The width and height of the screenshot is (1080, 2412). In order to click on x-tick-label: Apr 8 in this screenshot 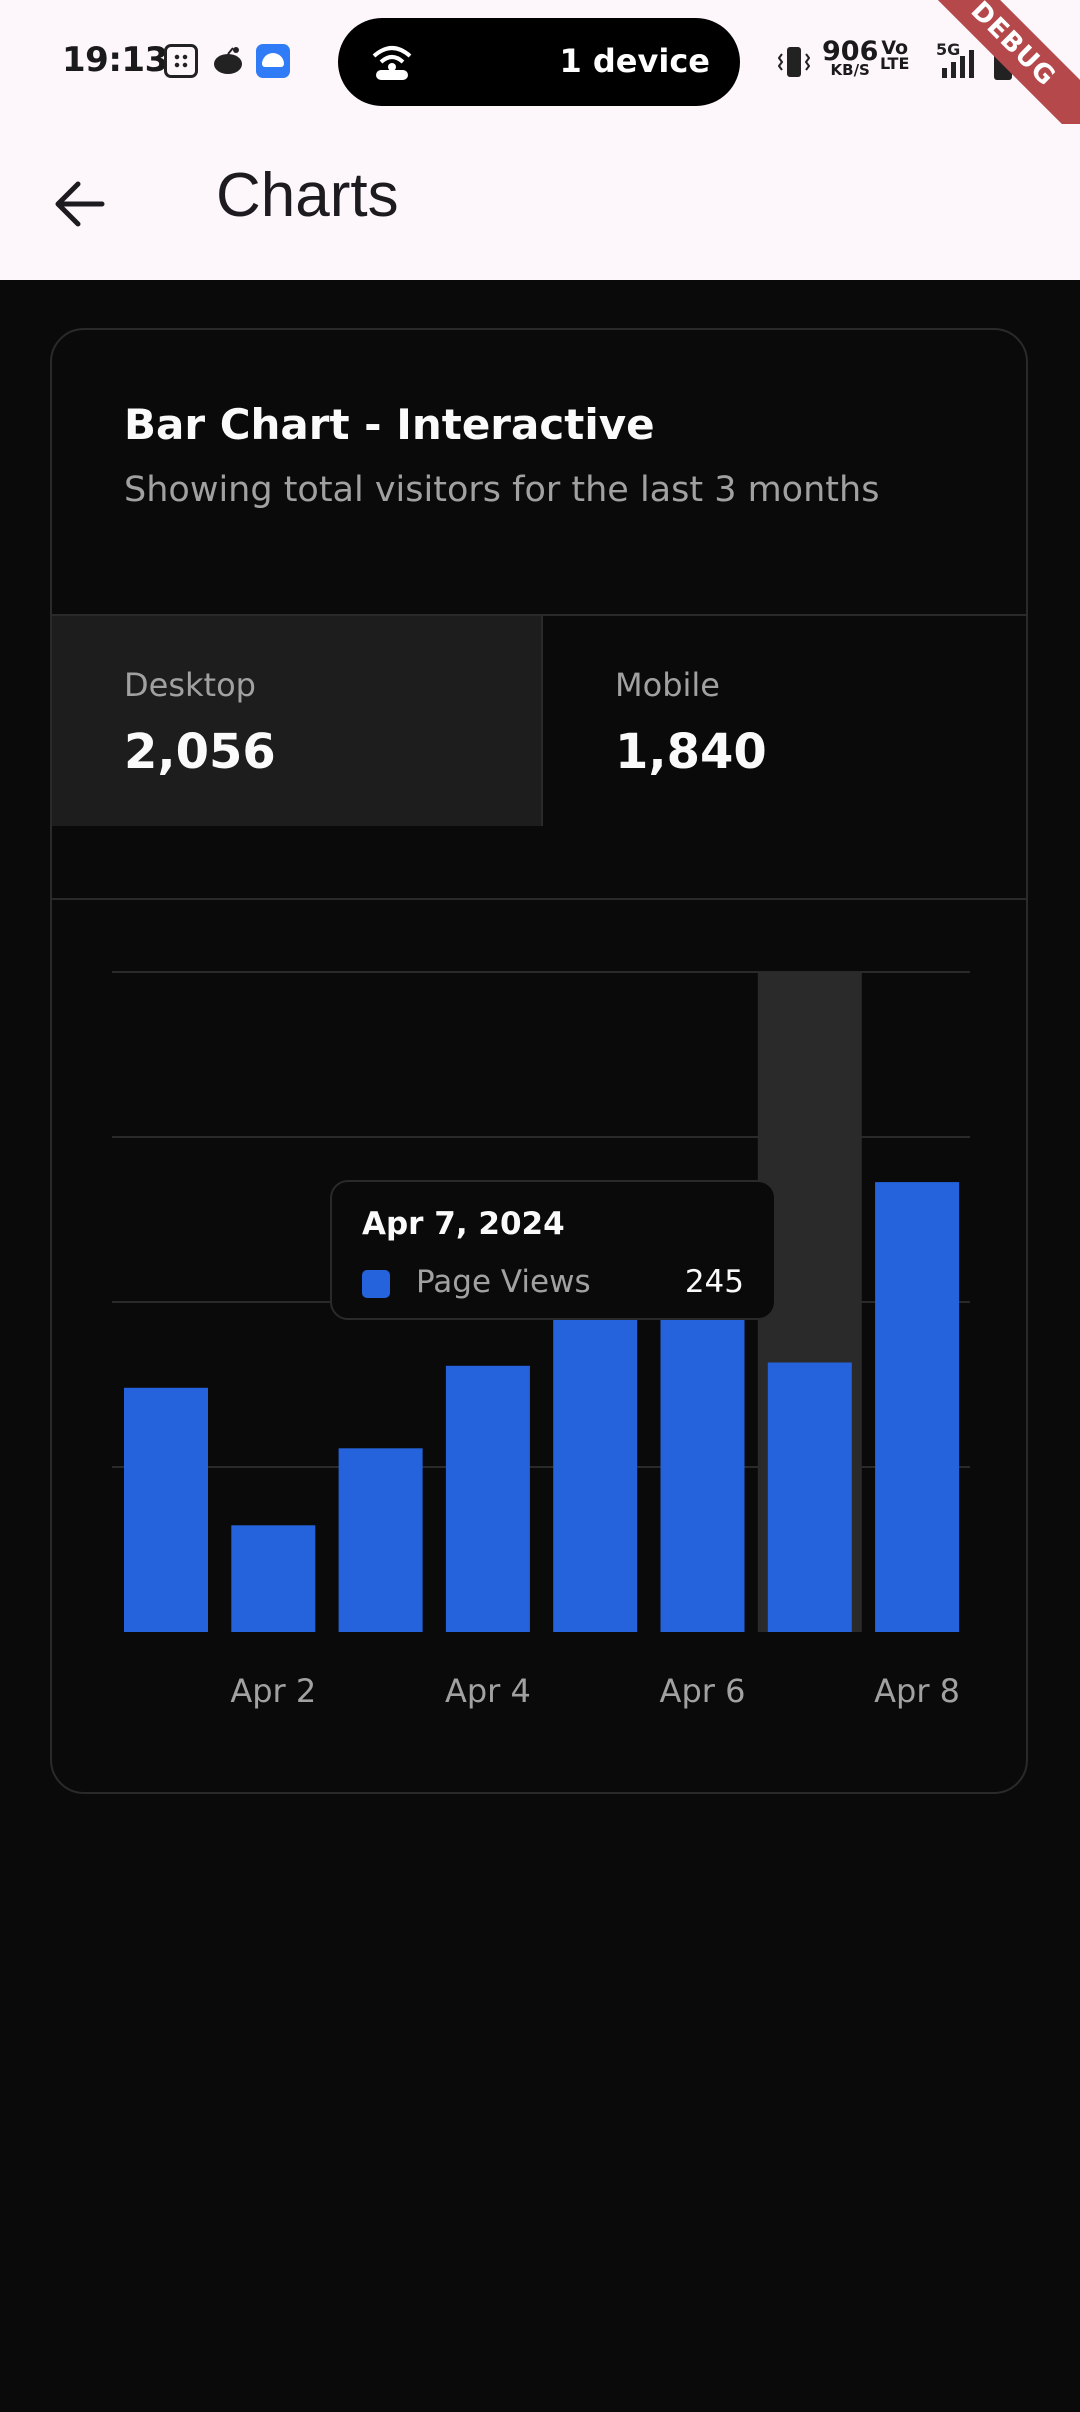, I will do `click(917, 1691)`.